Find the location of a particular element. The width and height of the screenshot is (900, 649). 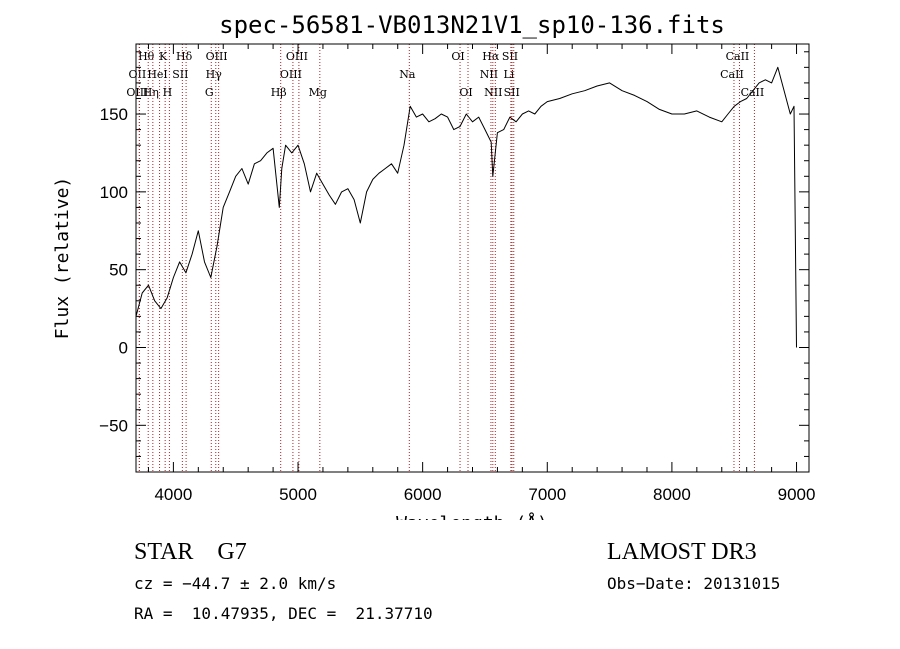

x-axis-label: Wavelength (Å) is located at coordinates (472, 516).